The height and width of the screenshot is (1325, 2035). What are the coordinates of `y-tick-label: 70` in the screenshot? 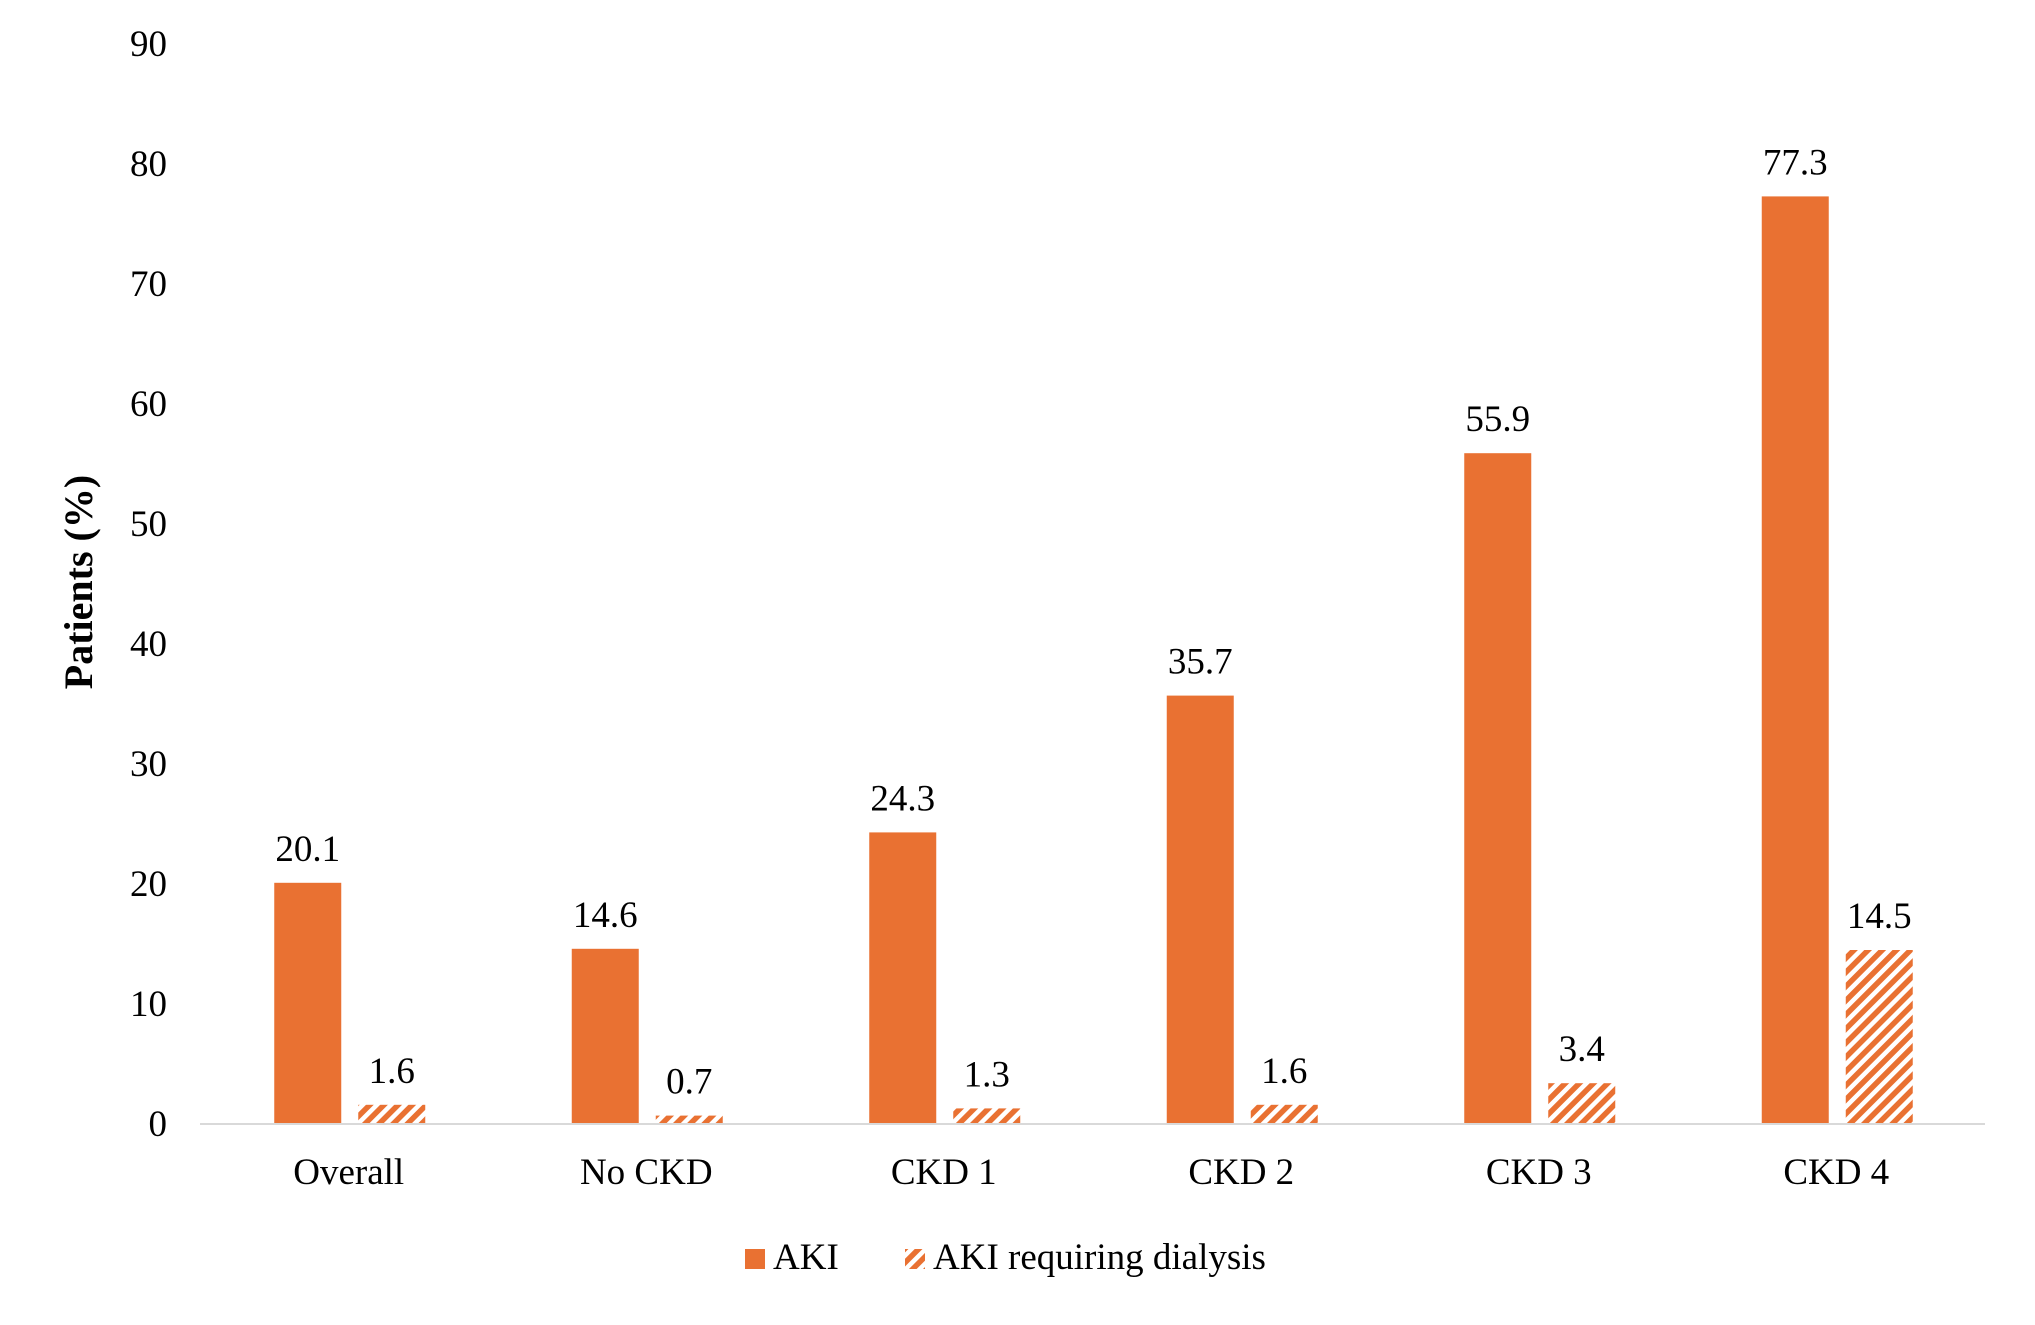 It's located at (148, 284).